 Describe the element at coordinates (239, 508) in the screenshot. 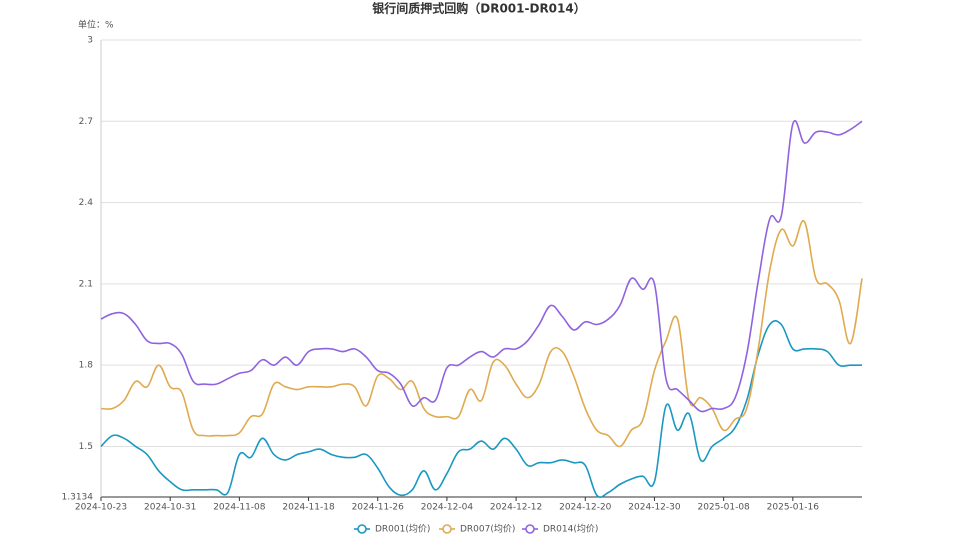

I see `x-tick-label: 2024-11-08` at that location.